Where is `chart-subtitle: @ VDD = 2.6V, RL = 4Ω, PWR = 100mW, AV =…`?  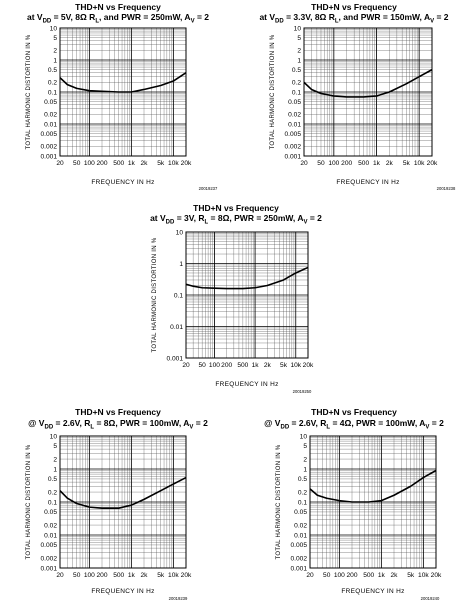
chart-subtitle: @ VDD = 2.6V, RL = 4Ω, PWR = 100mW, AV =… is located at coordinates (354, 424).